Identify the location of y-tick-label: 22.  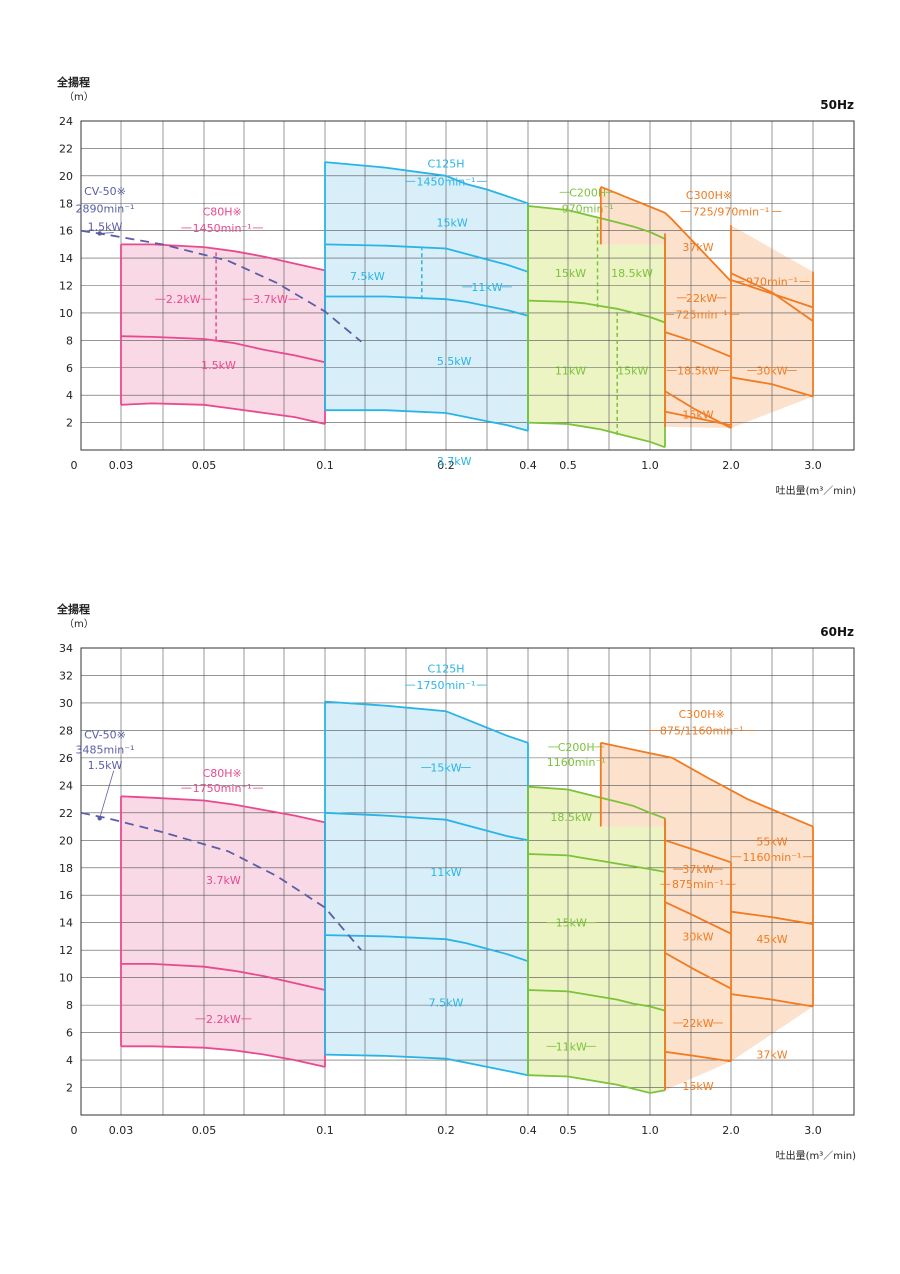
(66, 148).